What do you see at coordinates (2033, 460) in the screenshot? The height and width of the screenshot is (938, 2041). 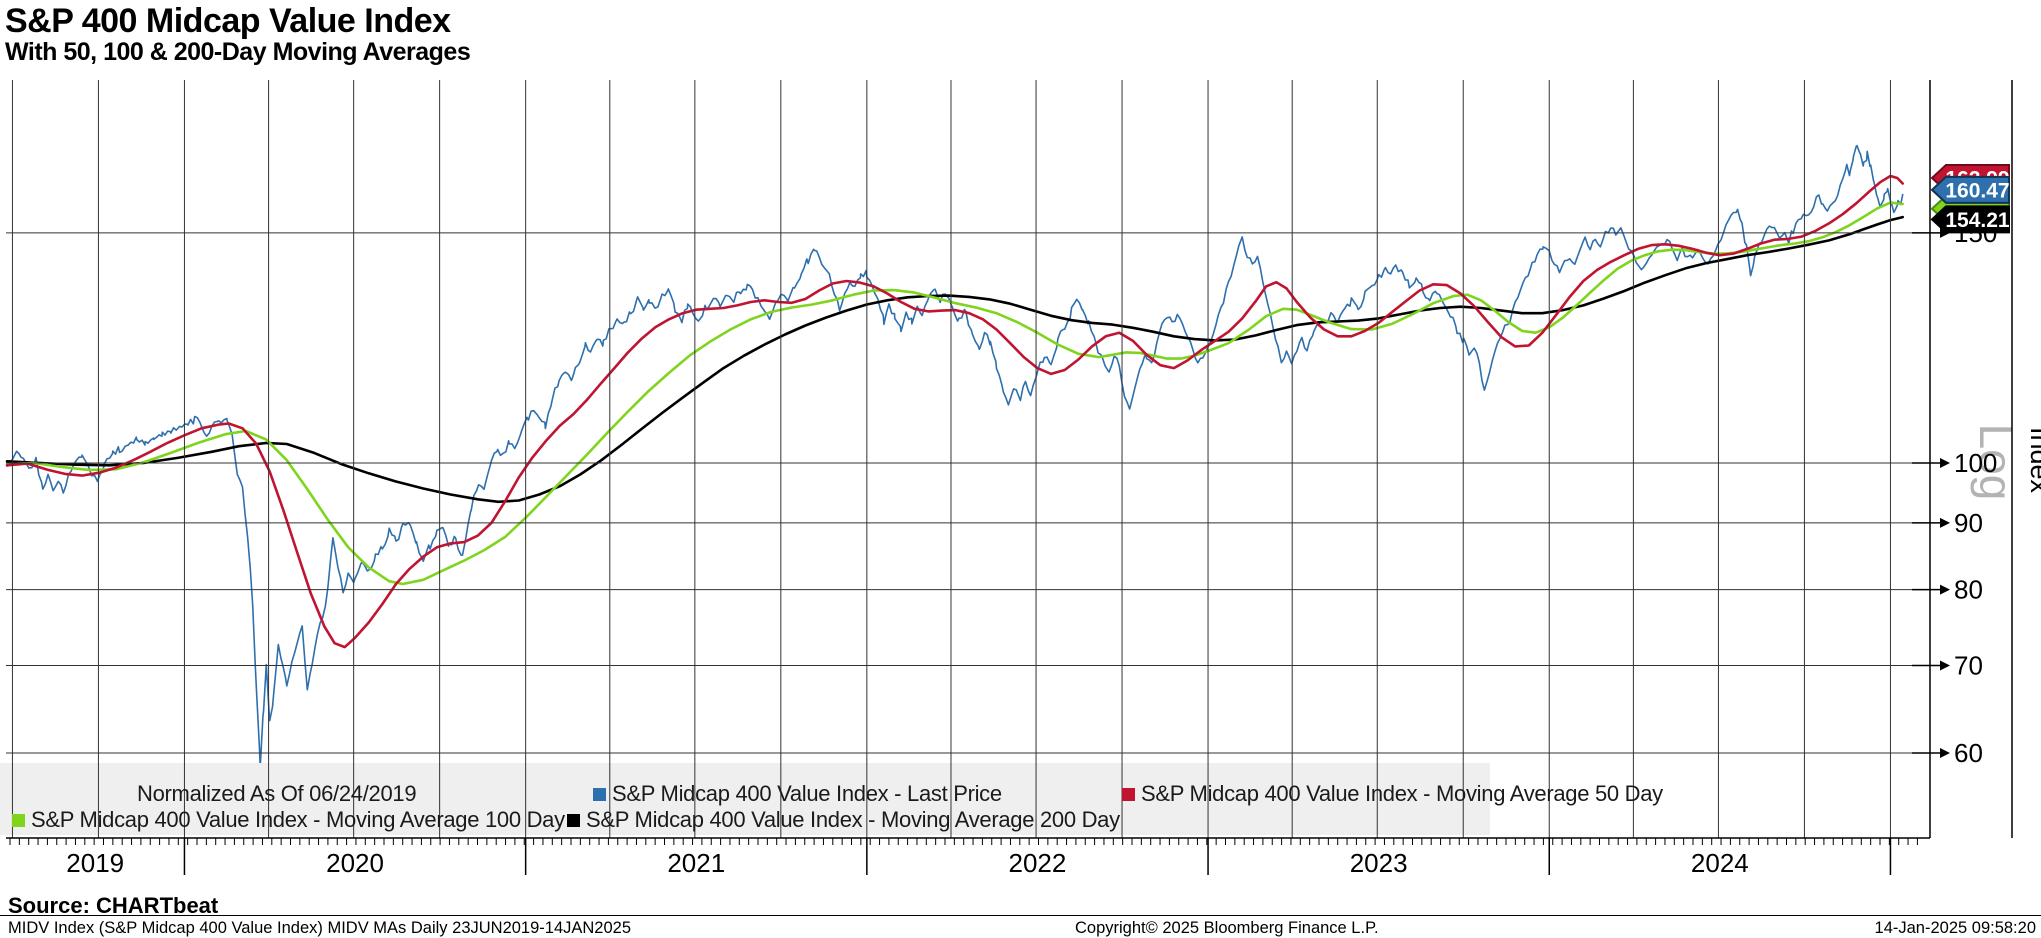 I see `index-axis-label: Index` at bounding box center [2033, 460].